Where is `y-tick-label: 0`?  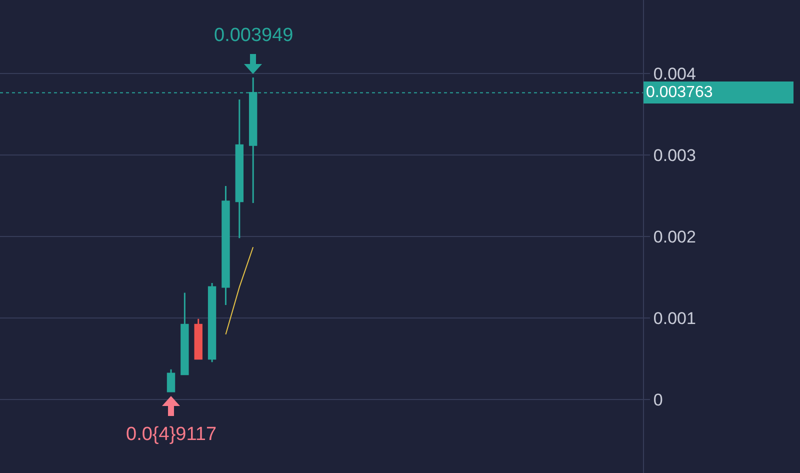 y-tick-label: 0 is located at coordinates (658, 400).